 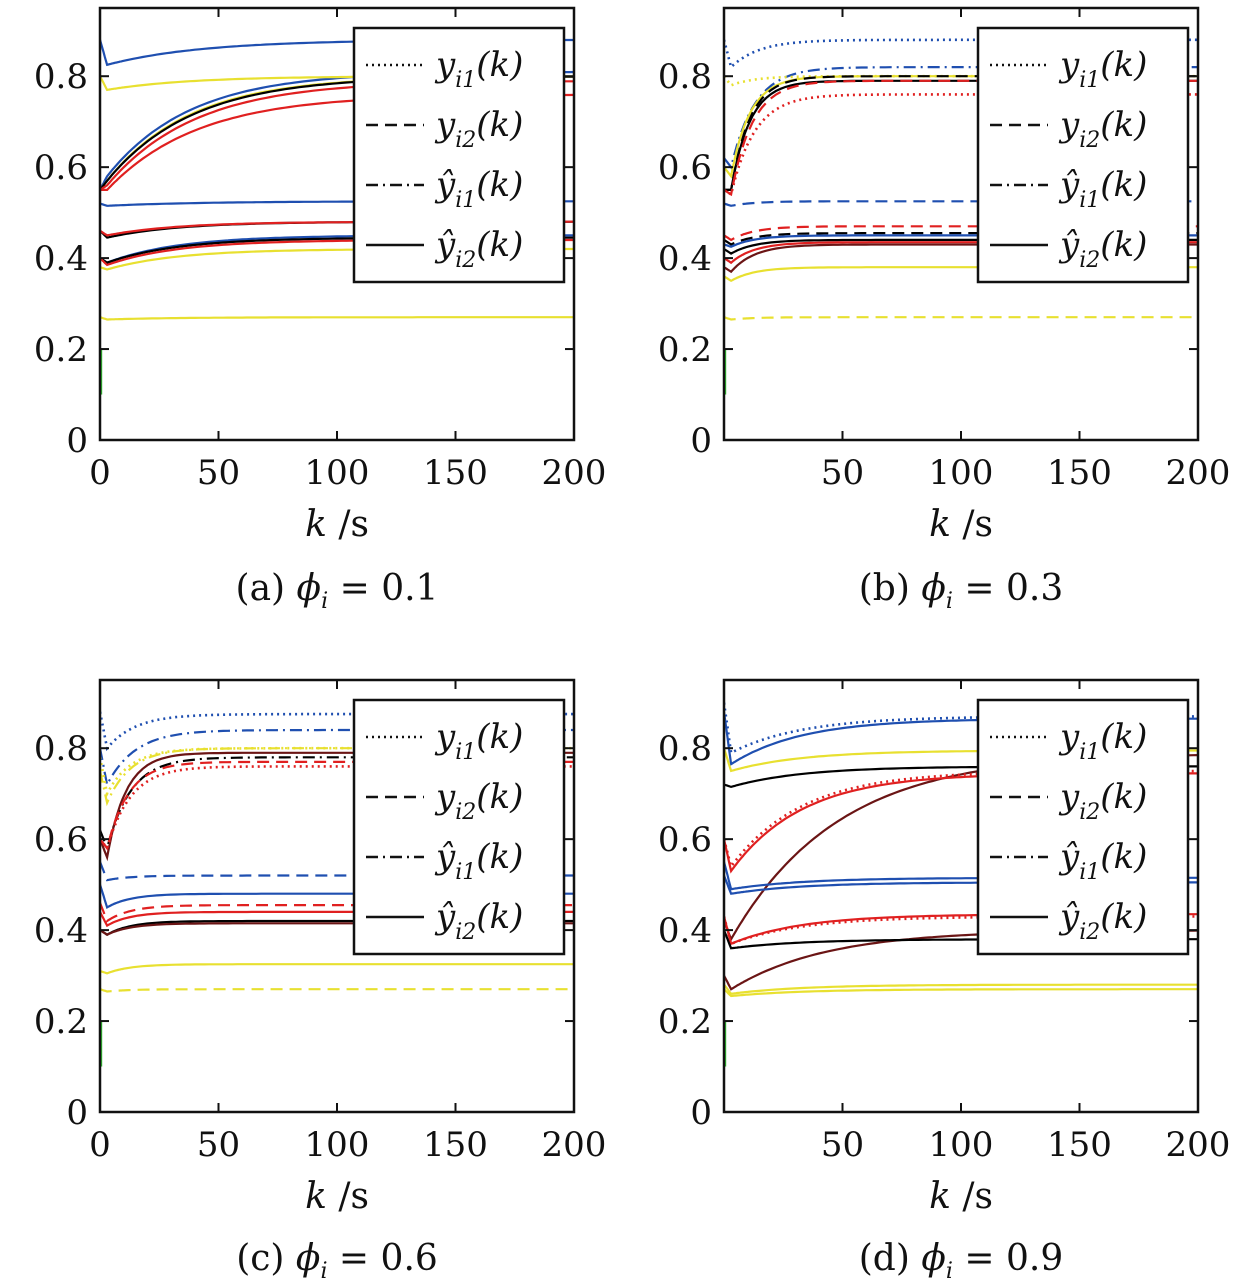 I want to click on panel-caption: (b) ϕi = 0.3, so click(x=961, y=591).